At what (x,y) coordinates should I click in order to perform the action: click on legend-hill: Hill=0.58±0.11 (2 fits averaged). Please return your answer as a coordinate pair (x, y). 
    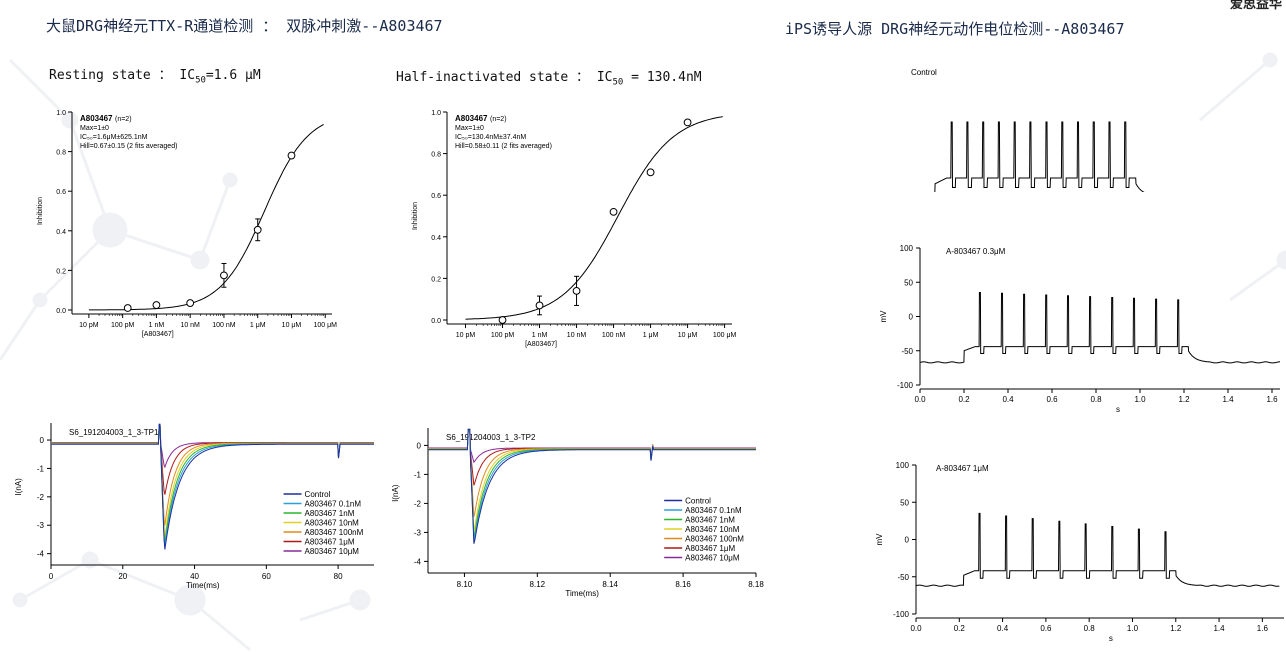
    Looking at the image, I should click on (503, 146).